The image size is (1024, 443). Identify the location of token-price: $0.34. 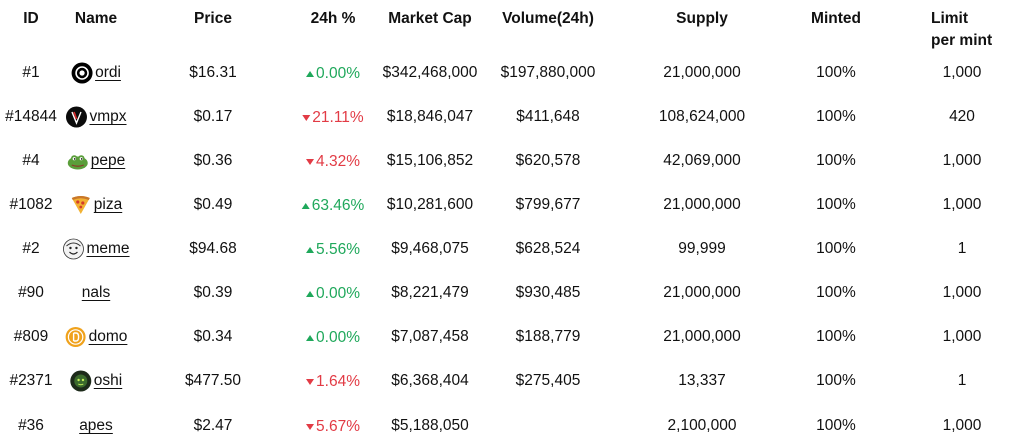
(213, 336).